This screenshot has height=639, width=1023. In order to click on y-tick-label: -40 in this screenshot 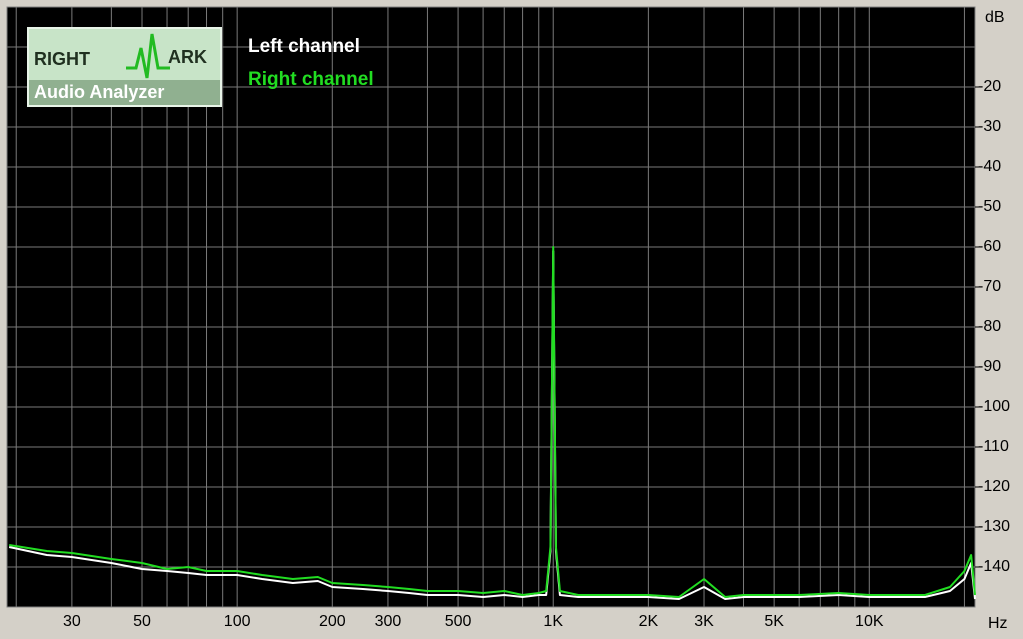, I will do `click(989, 166)`.